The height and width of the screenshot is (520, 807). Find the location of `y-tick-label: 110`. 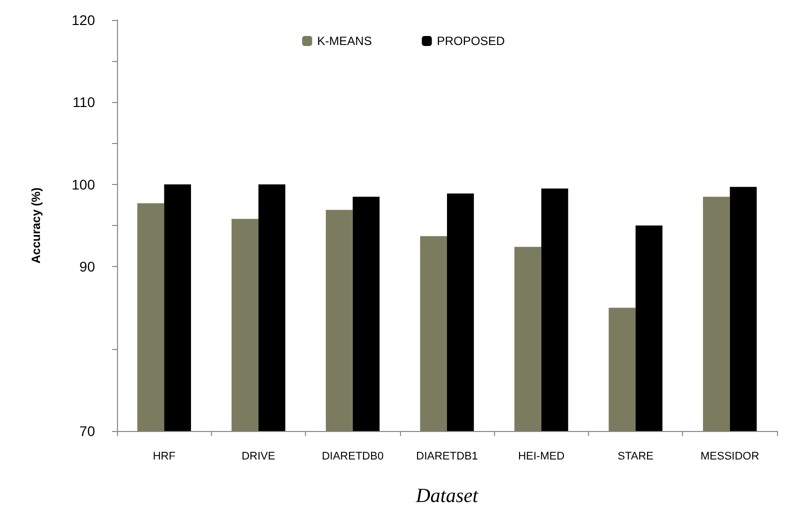

y-tick-label: 110 is located at coordinates (84, 102).